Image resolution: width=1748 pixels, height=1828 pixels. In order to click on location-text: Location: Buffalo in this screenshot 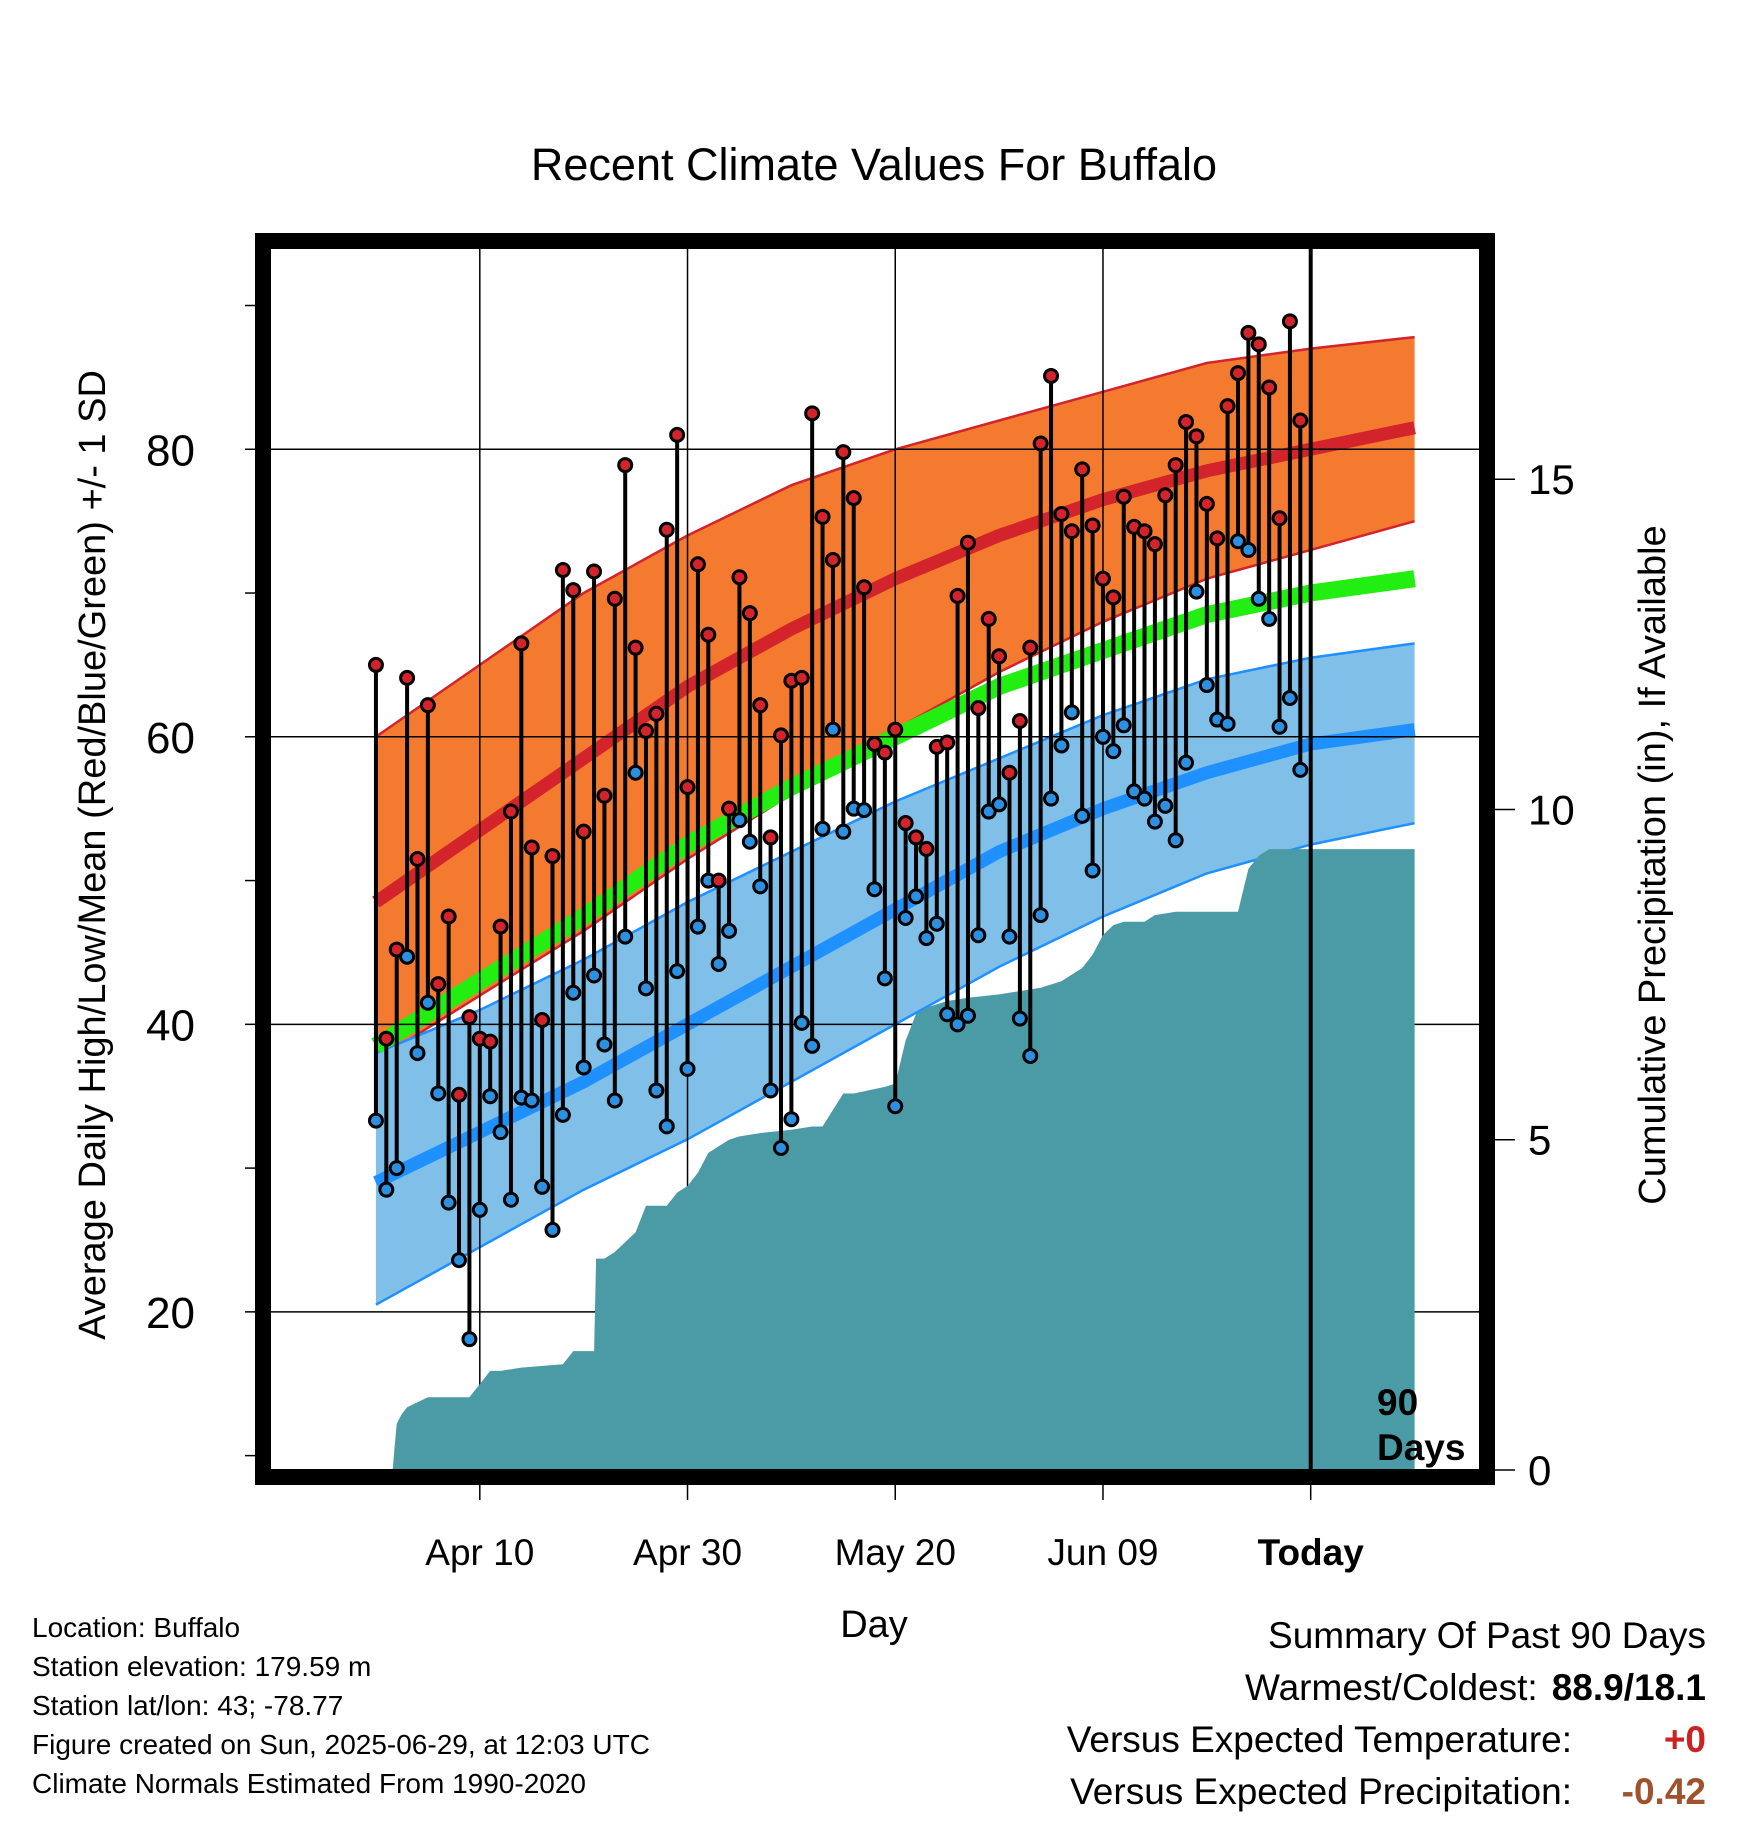, I will do `click(136, 1627)`.